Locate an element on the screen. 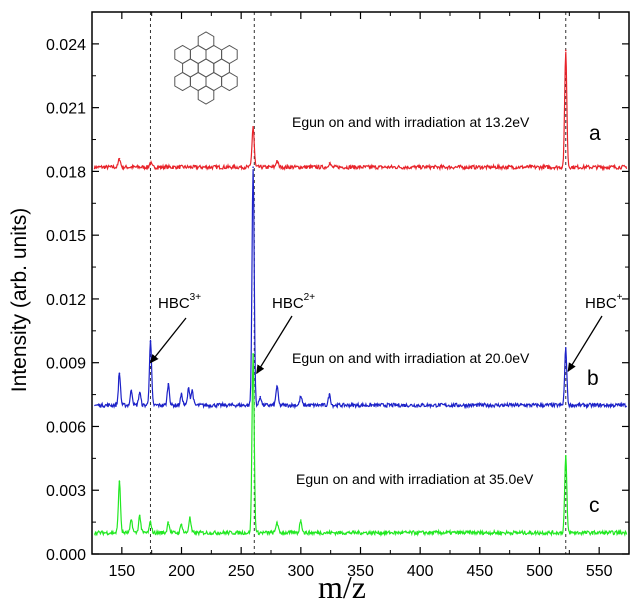 This screenshot has width=644, height=606. peak-label-hbc3: HBC3+ is located at coordinates (179, 302).